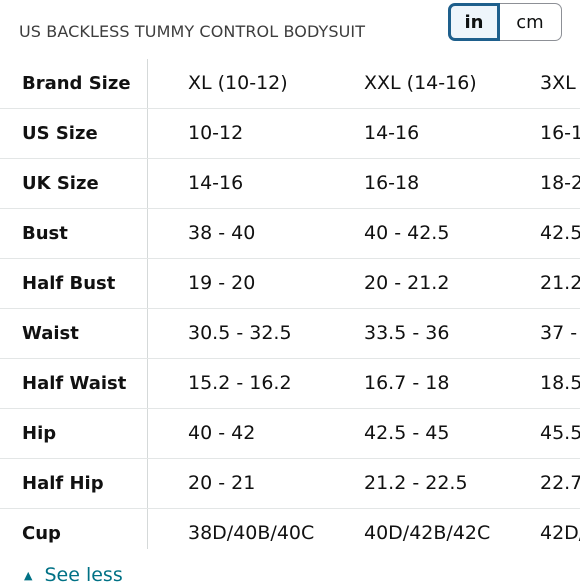  Describe the element at coordinates (290, 234) in the screenshot. I see `table-row: Bust 38 - 40 40 - 42.5 42.5` at that location.